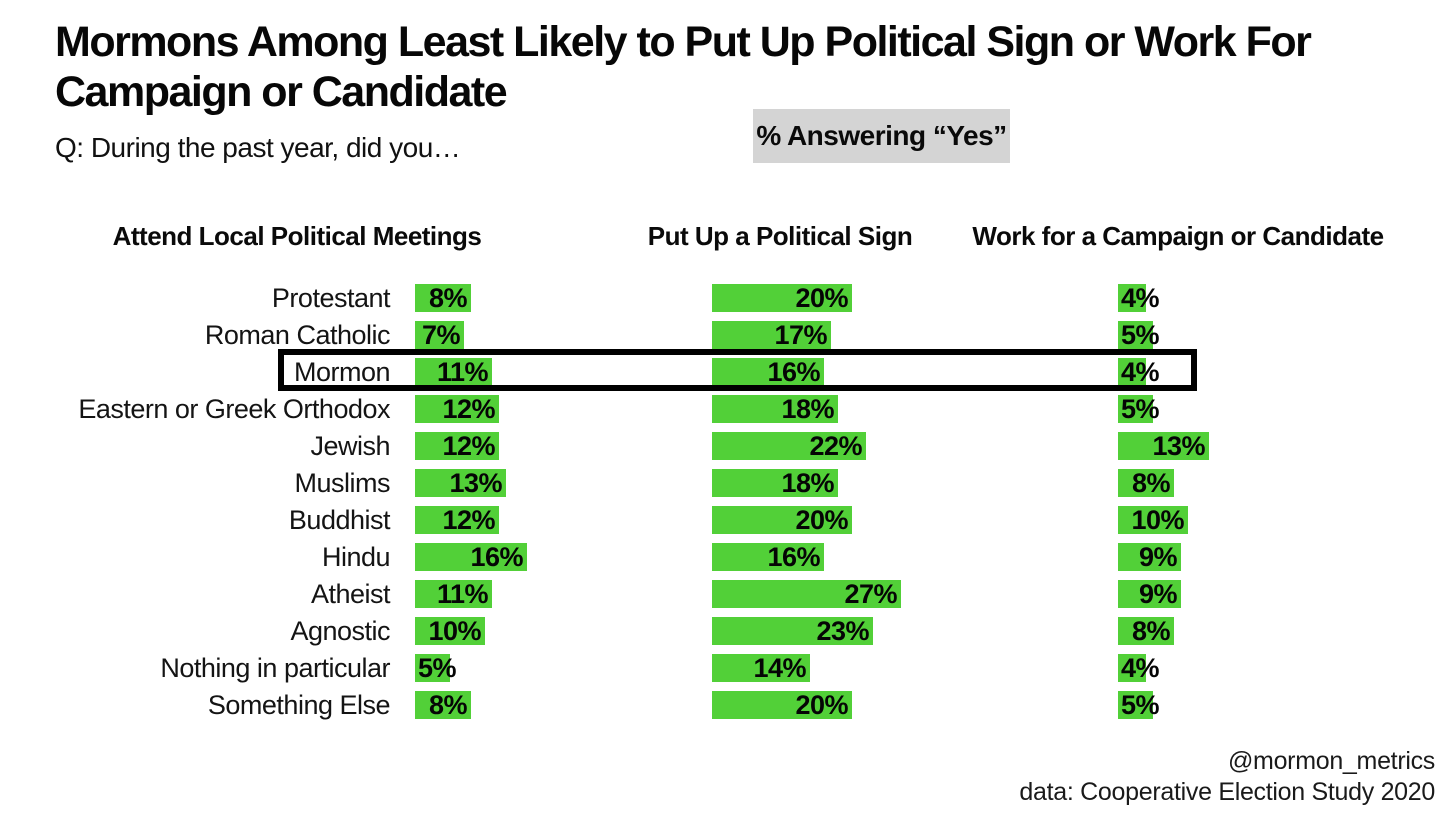 The height and width of the screenshot is (819, 1456). I want to click on chart-row-mormon: Mormon 11% 16% 4%, so click(728, 372).